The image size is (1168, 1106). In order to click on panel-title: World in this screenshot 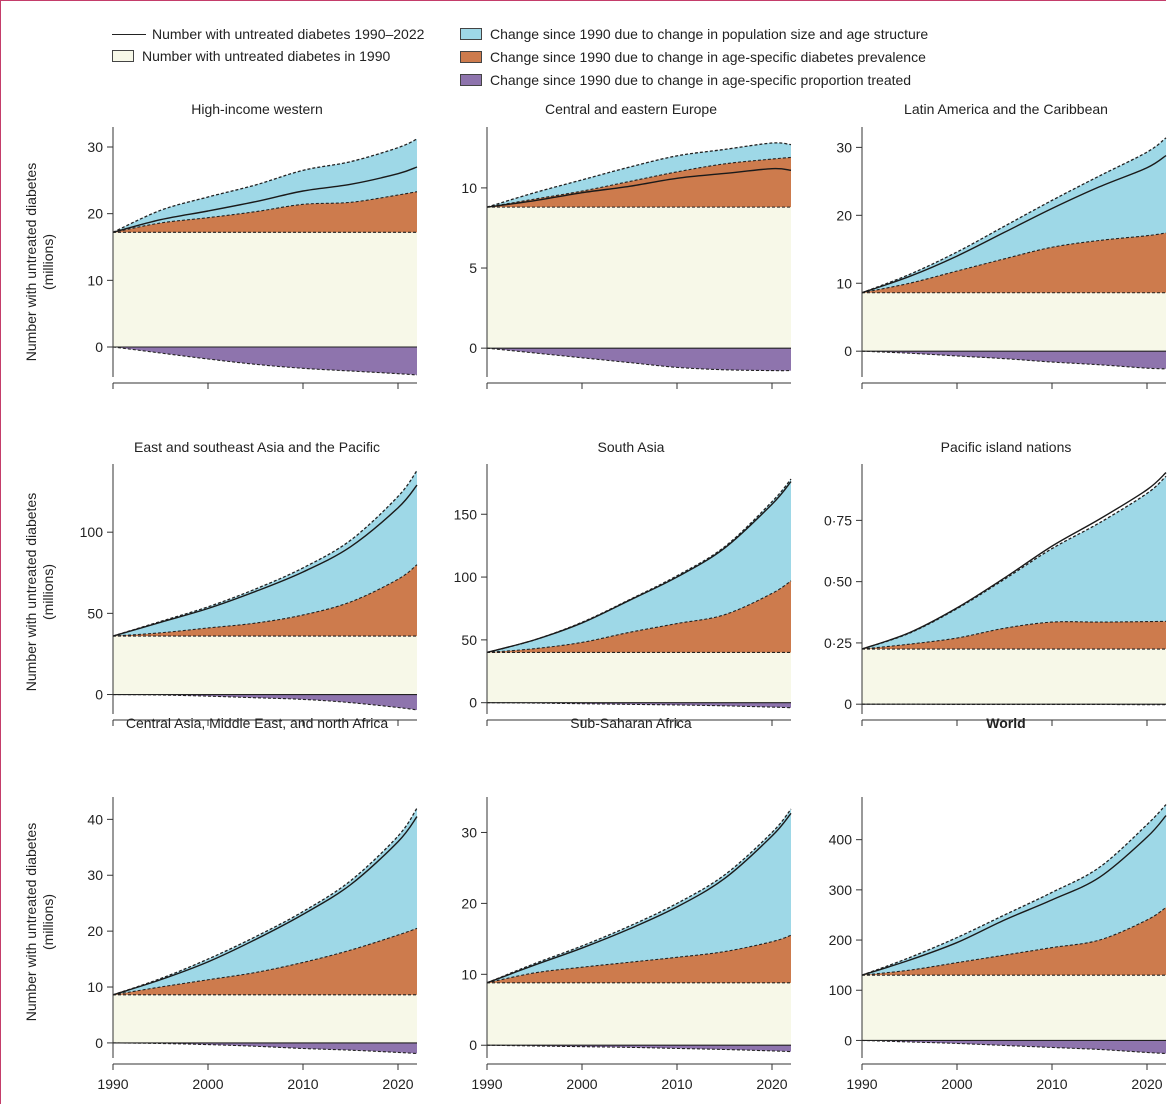, I will do `click(1005, 723)`.